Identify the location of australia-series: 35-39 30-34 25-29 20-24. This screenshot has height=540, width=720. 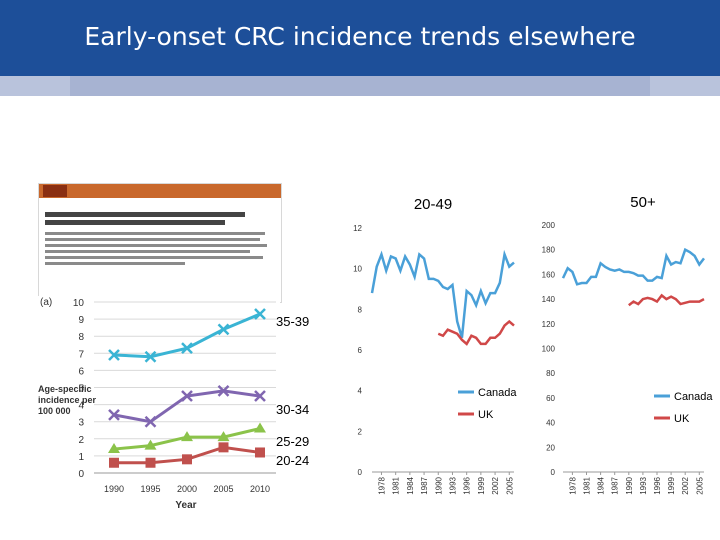
(208, 388).